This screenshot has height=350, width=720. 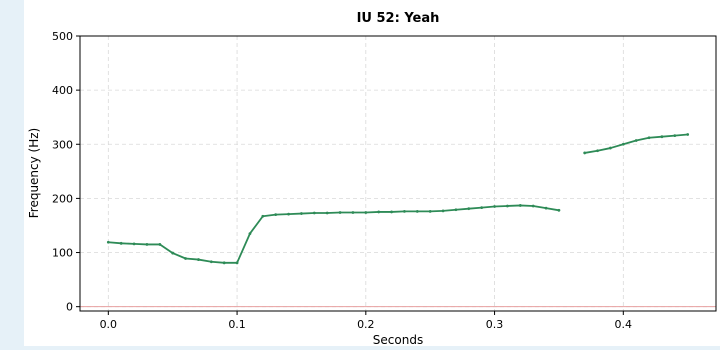 I want to click on y-tick-label: 0, so click(x=69, y=307).